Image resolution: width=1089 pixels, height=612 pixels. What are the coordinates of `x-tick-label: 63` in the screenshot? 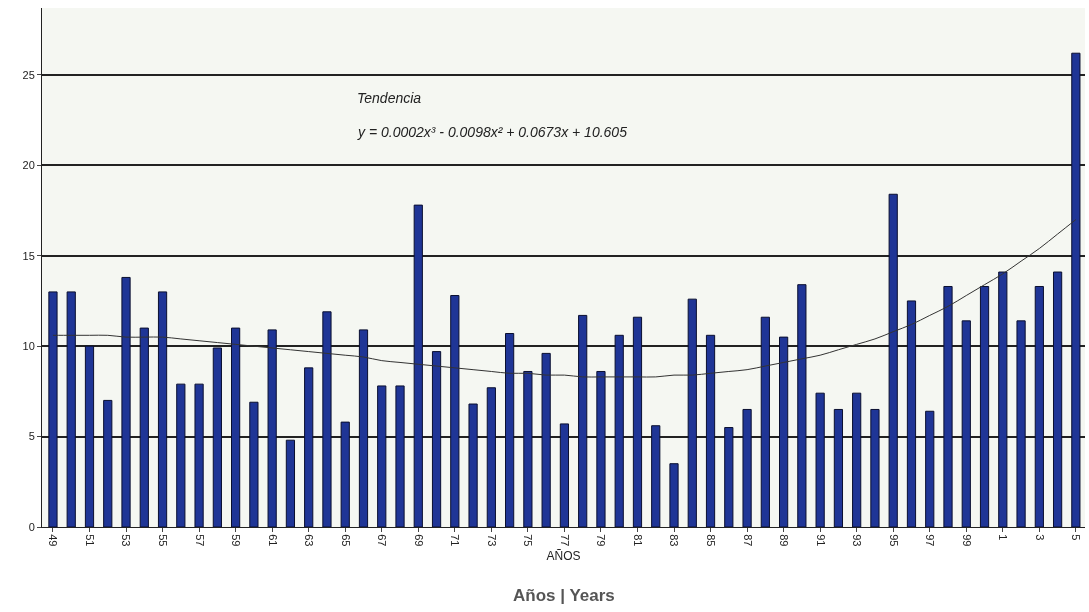 It's located at (309, 540).